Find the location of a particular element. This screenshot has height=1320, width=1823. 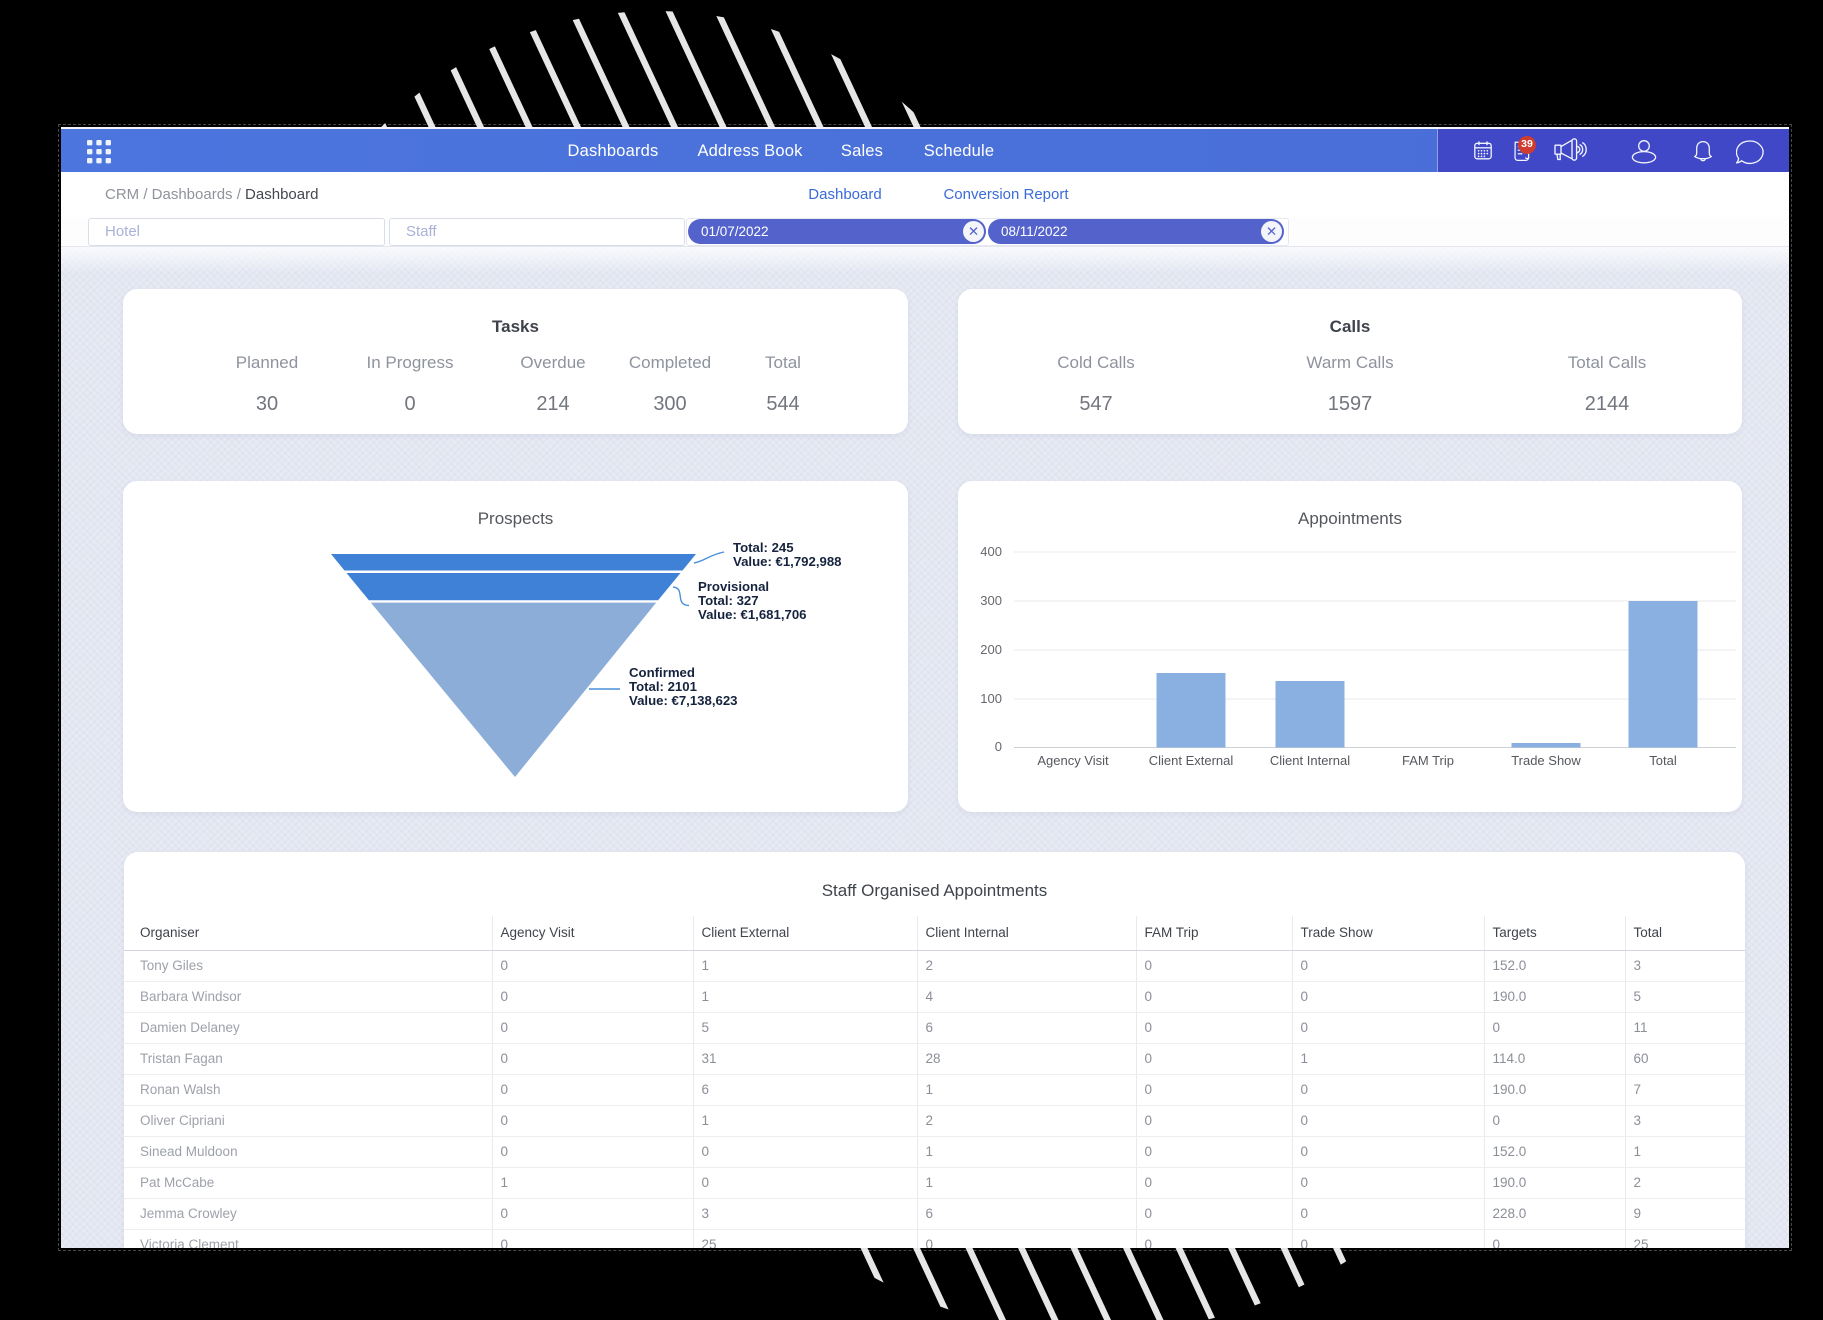

svg-text: 300 is located at coordinates (991, 600).